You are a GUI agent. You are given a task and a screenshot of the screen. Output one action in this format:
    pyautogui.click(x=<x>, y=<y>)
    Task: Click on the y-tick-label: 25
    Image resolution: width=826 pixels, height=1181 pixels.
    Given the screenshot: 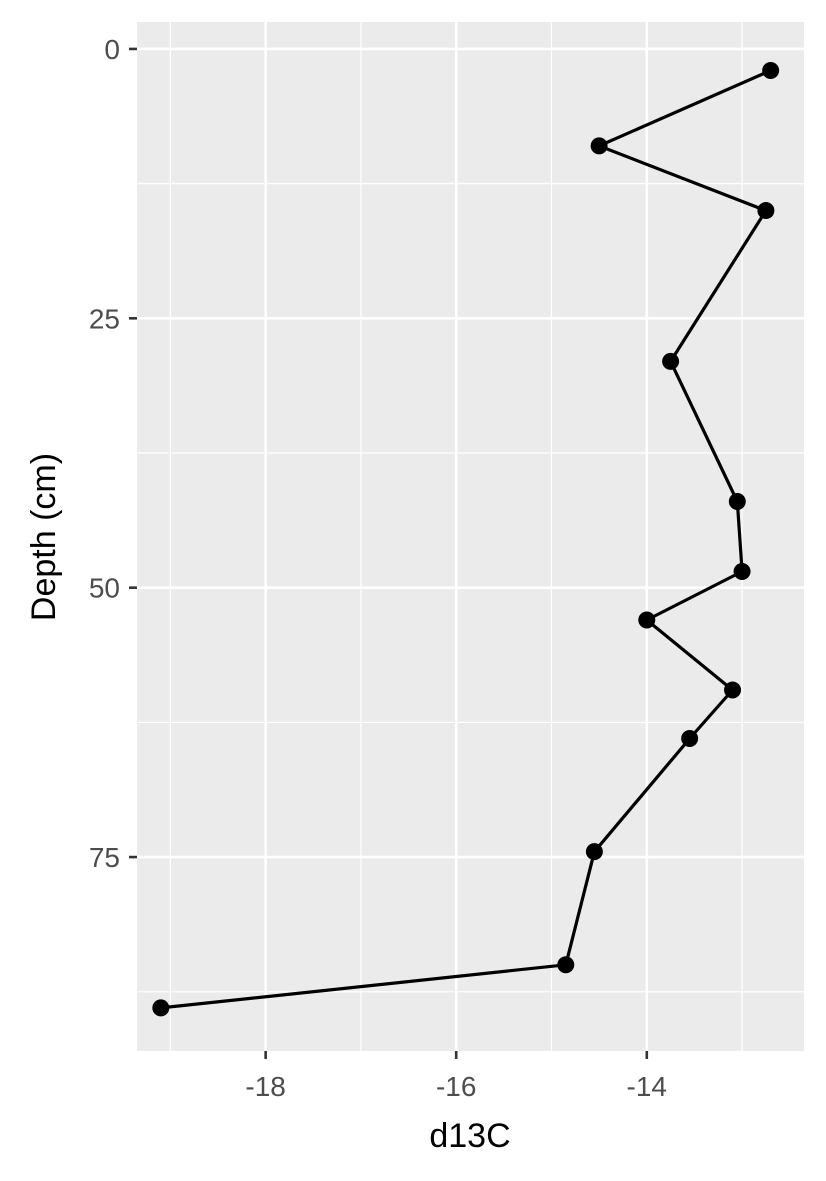 What is the action you would take?
    pyautogui.click(x=104, y=318)
    